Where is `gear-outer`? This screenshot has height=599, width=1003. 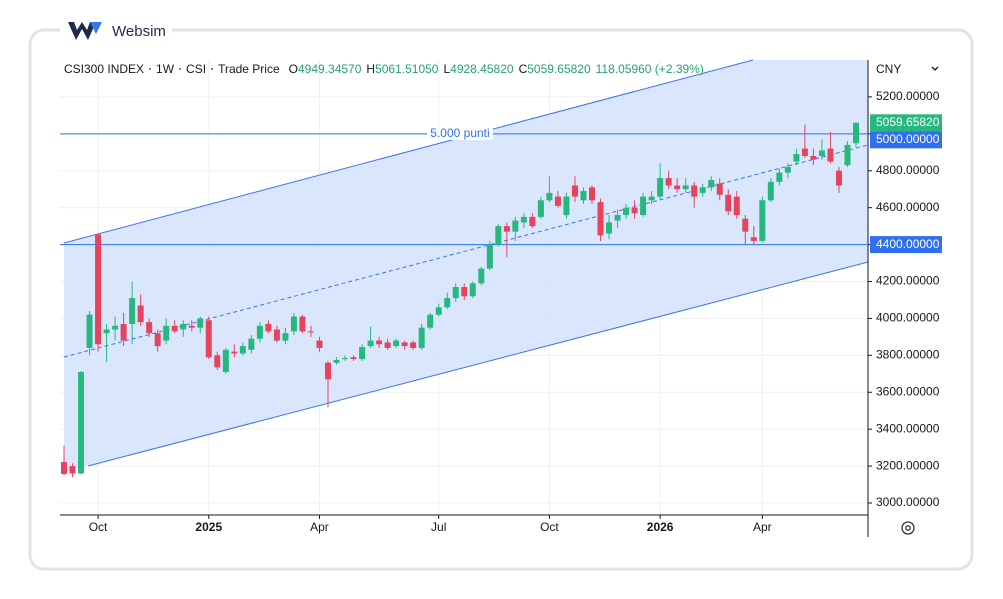 gear-outer is located at coordinates (908, 528).